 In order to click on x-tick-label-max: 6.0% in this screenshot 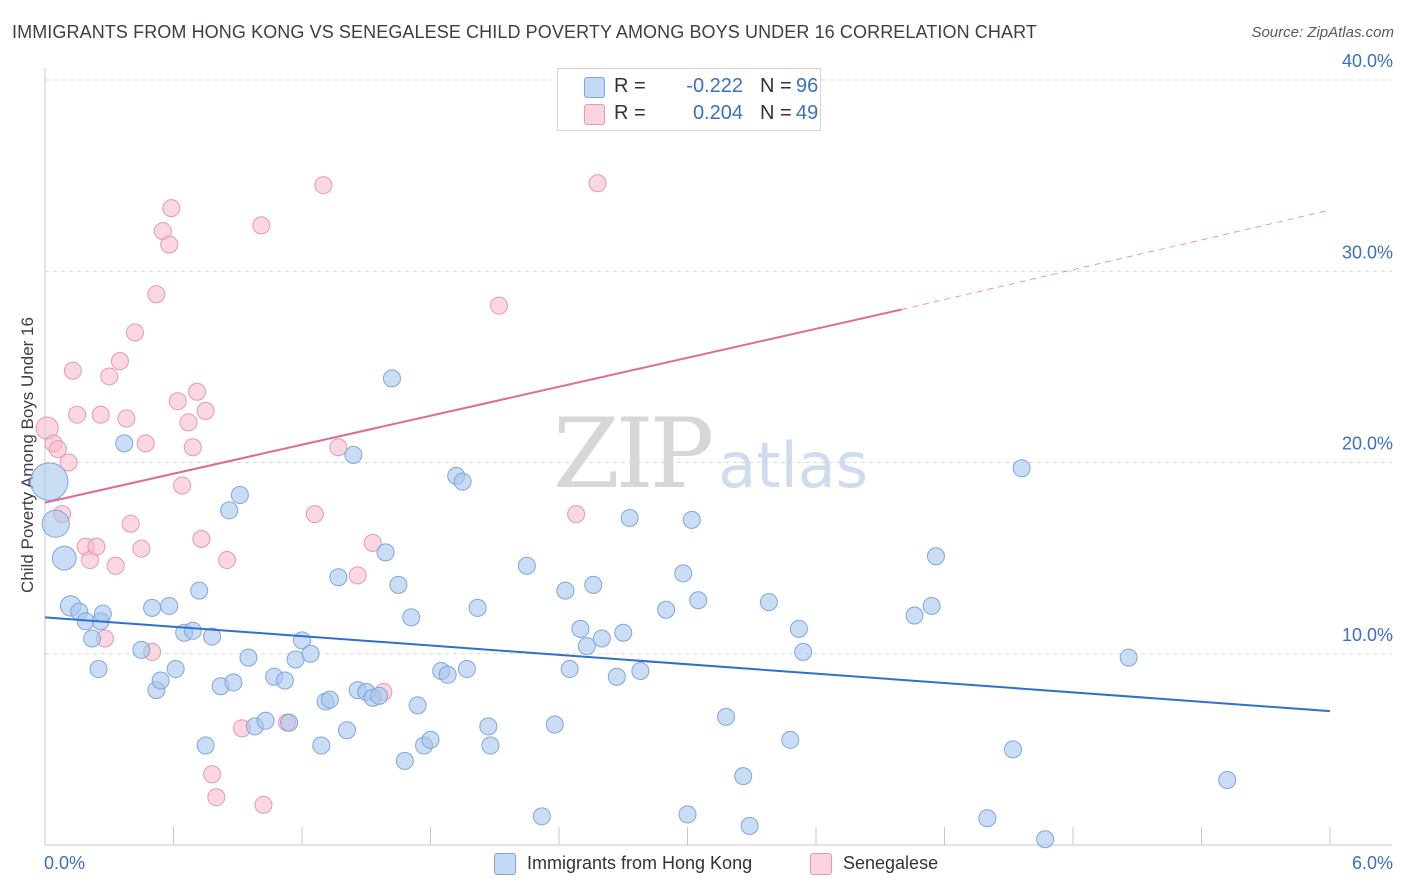, I will do `click(1372, 863)`.